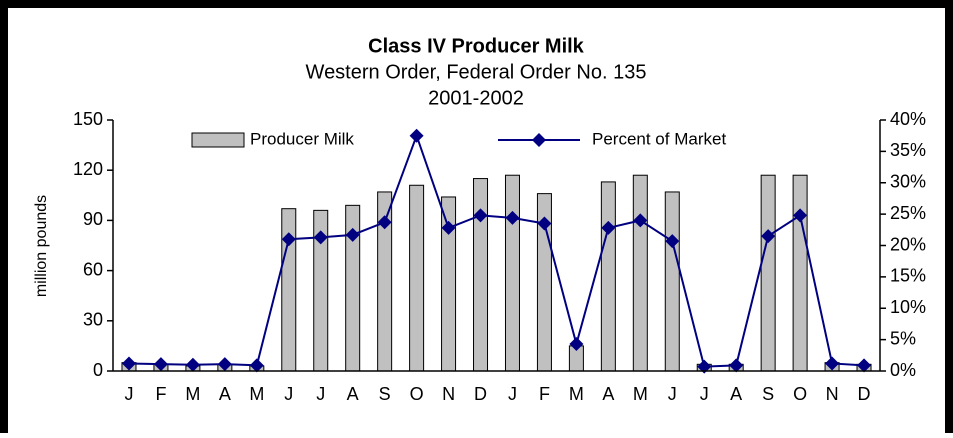 The width and height of the screenshot is (953, 438). I want to click on y2-tick-label: 40%, so click(908, 119).